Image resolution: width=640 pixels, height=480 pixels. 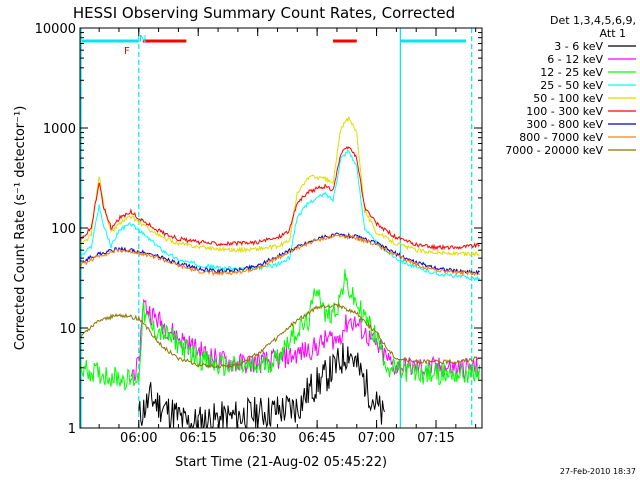 What do you see at coordinates (564, 111) in the screenshot?
I see `legend-label: 100 - 300 keV` at bounding box center [564, 111].